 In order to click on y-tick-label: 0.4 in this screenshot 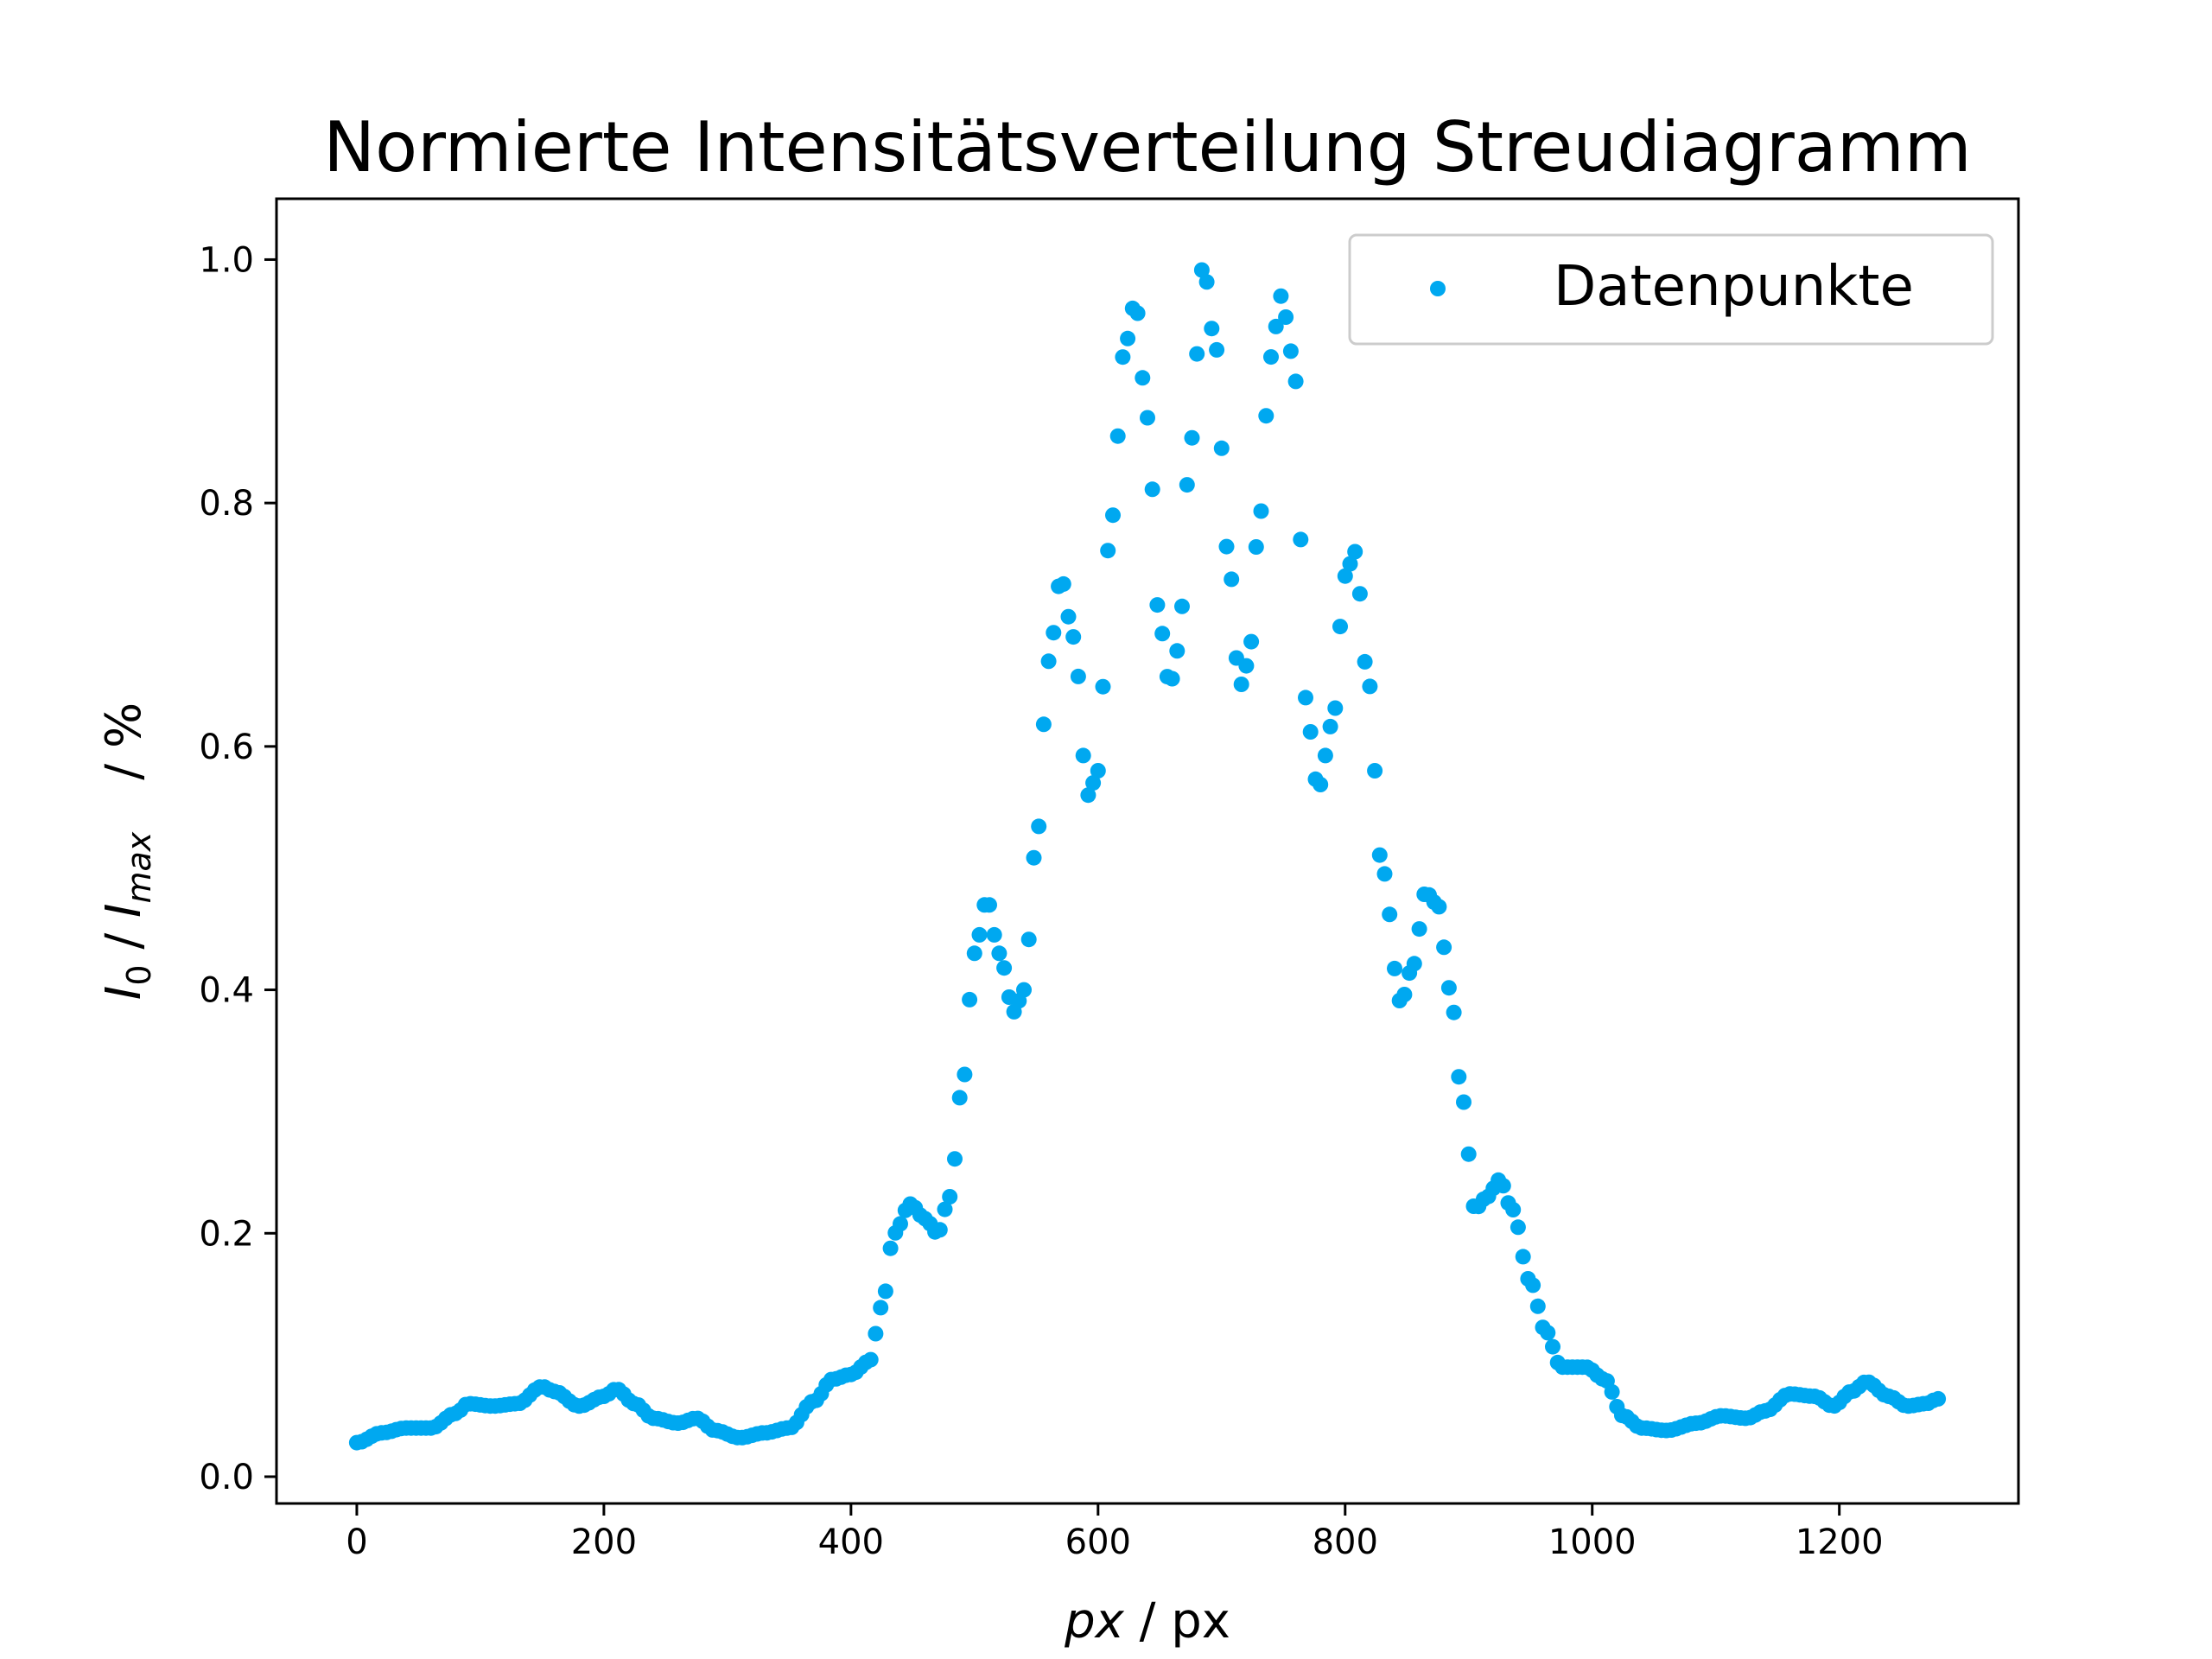, I will do `click(226, 991)`.